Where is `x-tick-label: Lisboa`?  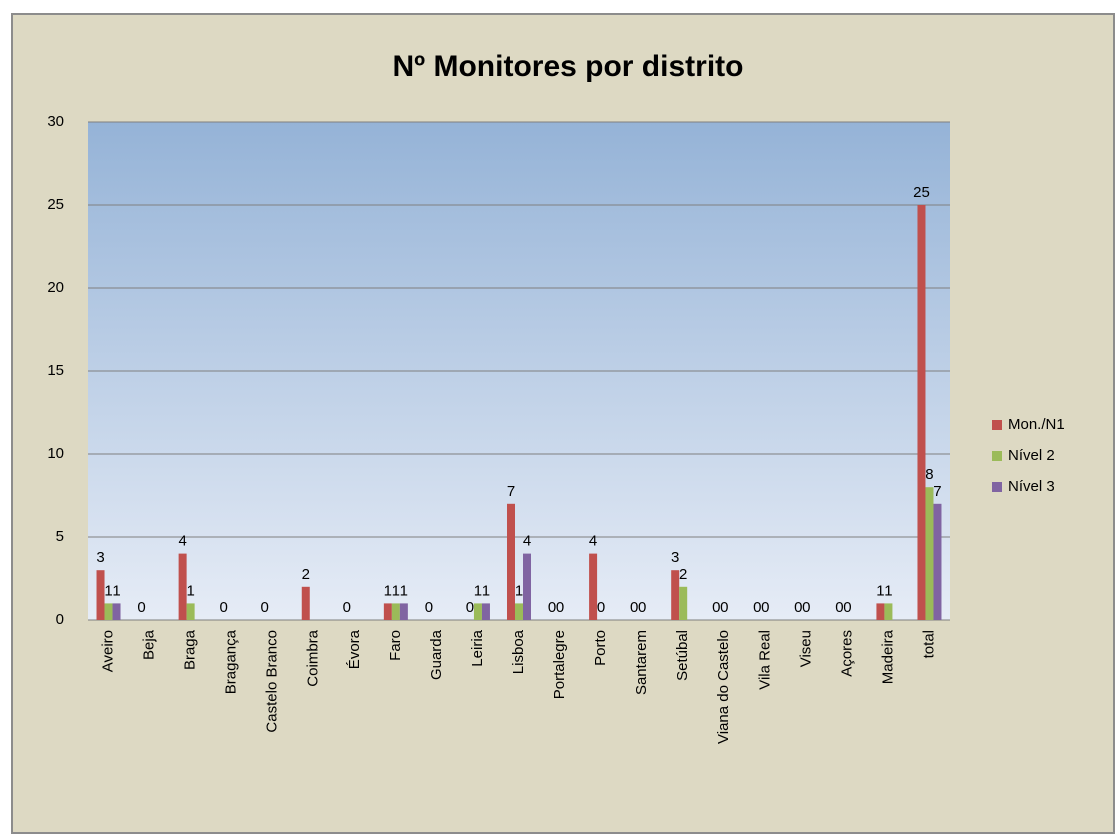
x-tick-label: Lisboa is located at coordinates (518, 651).